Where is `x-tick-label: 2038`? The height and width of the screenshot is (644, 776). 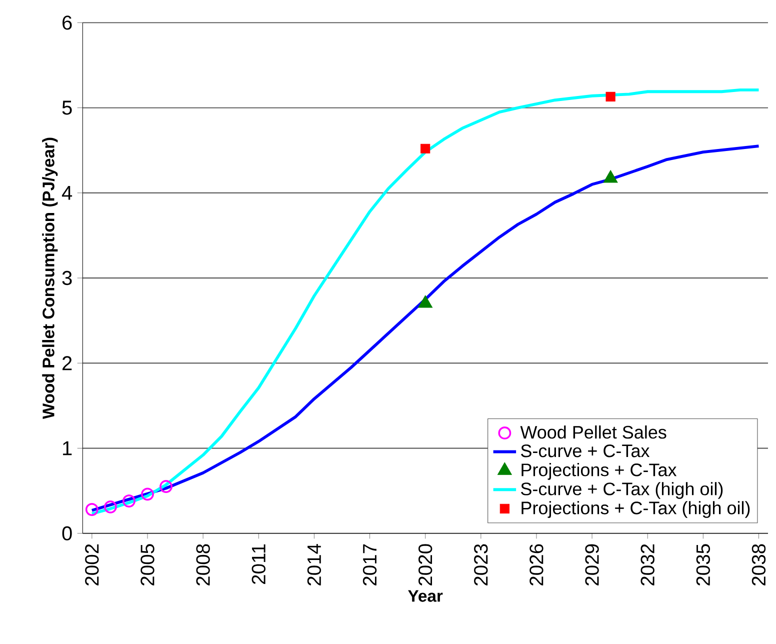
x-tick-label: 2038 is located at coordinates (759, 565).